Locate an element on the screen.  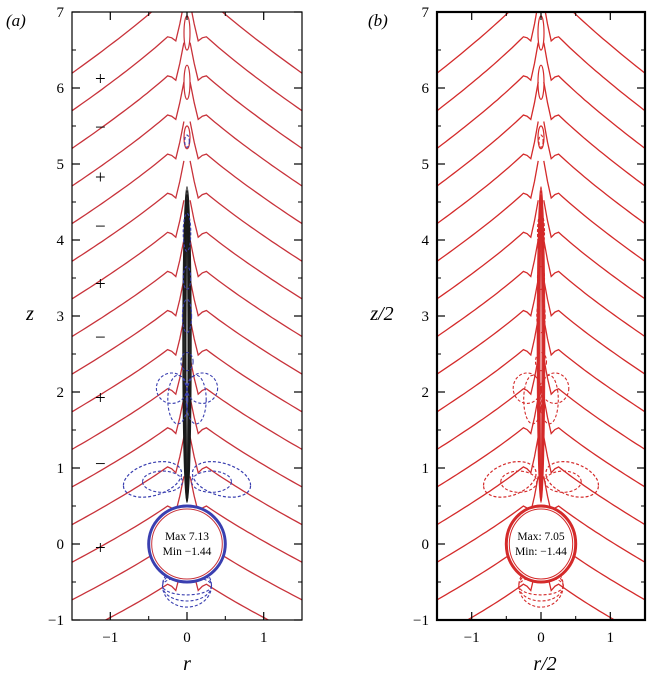
y-axis-label: z is located at coordinates (29, 314).